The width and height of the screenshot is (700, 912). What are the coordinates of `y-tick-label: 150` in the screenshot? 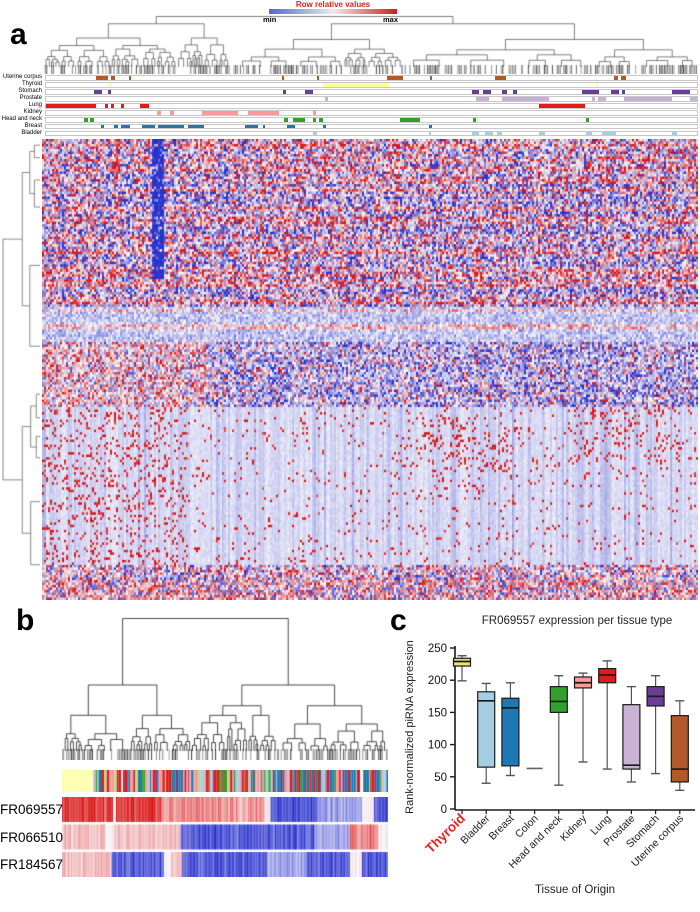 It's located at (437, 713).